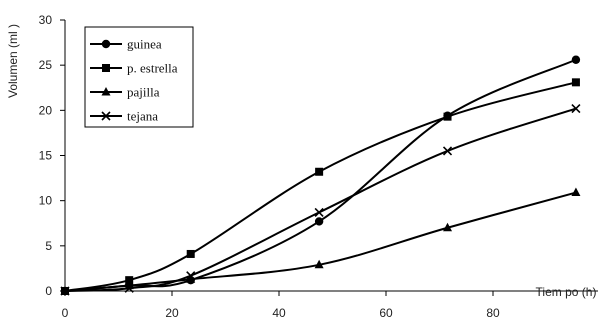  I want to click on x-tick-label: 60, so click(386, 313).